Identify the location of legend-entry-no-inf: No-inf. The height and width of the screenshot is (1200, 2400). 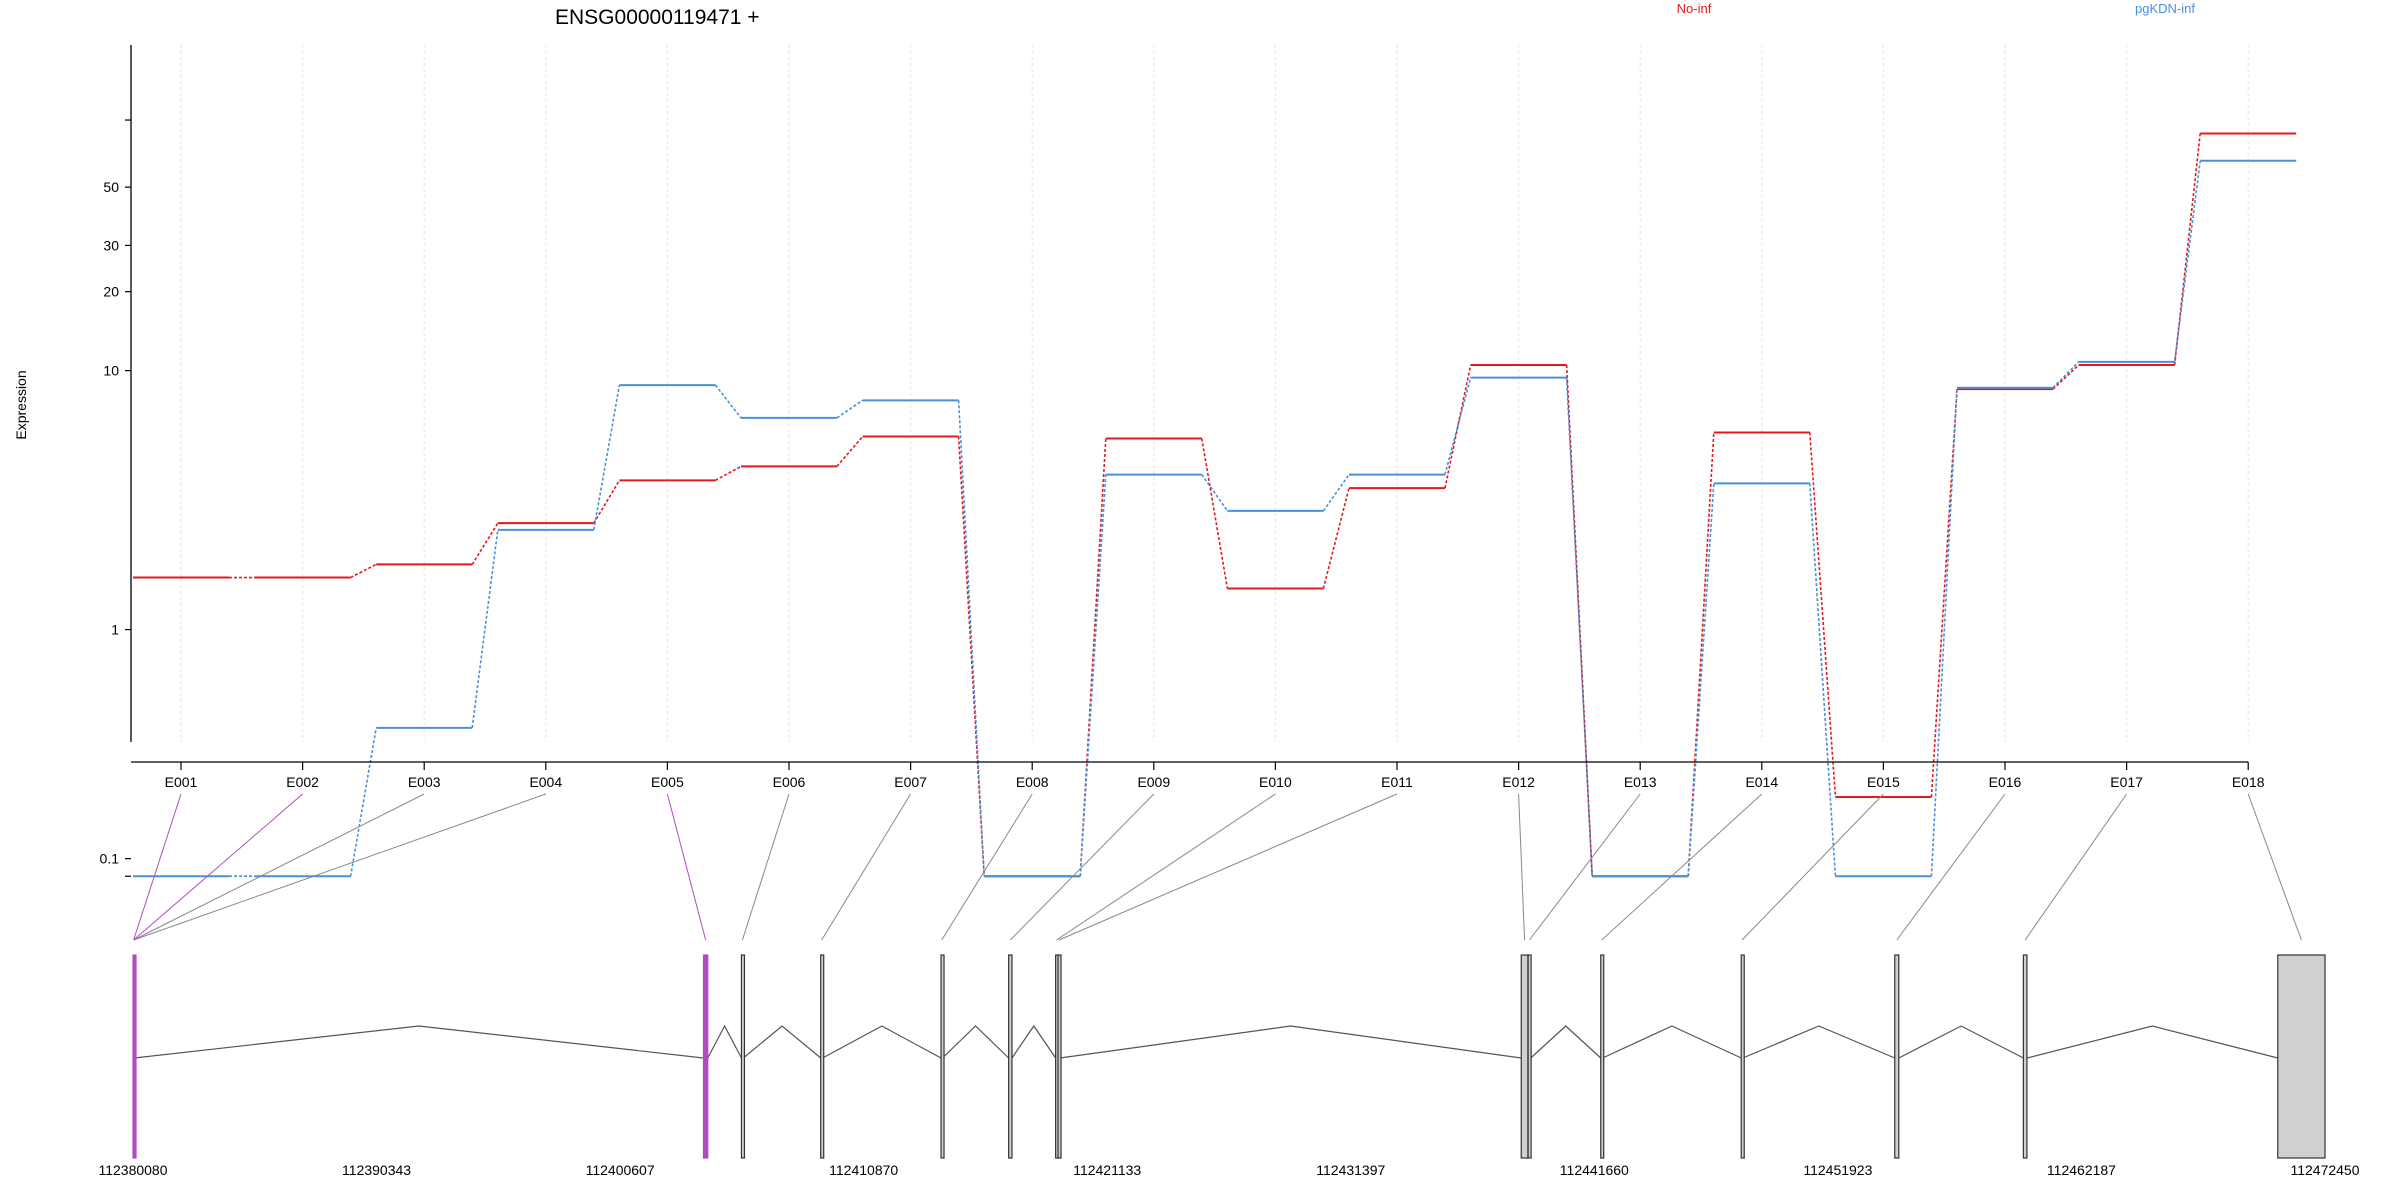
(1694, 8).